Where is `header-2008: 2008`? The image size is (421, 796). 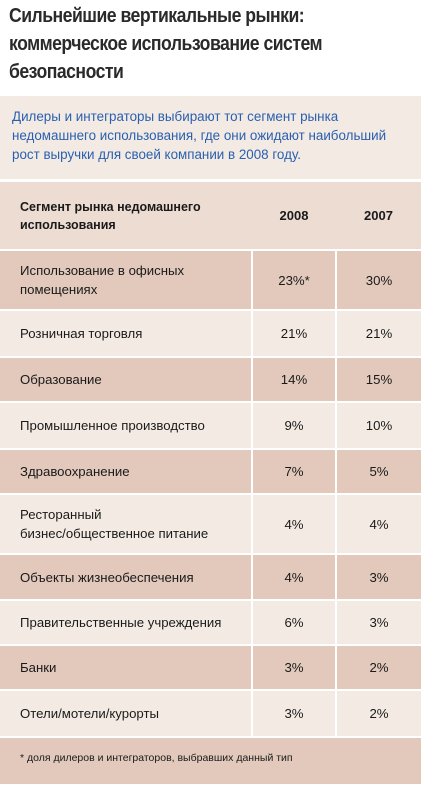
header-2008: 2008 is located at coordinates (294, 216).